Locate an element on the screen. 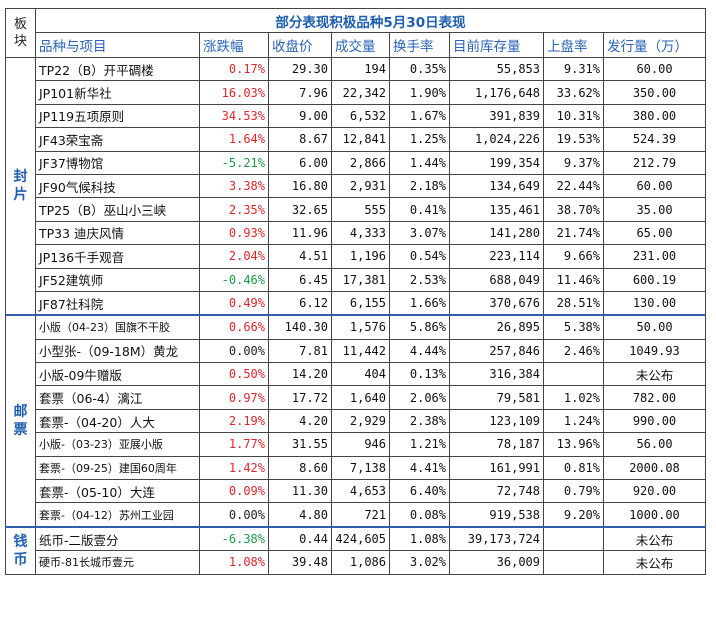 The image size is (716, 639). turnover-cell: 1.08% is located at coordinates (419, 538).